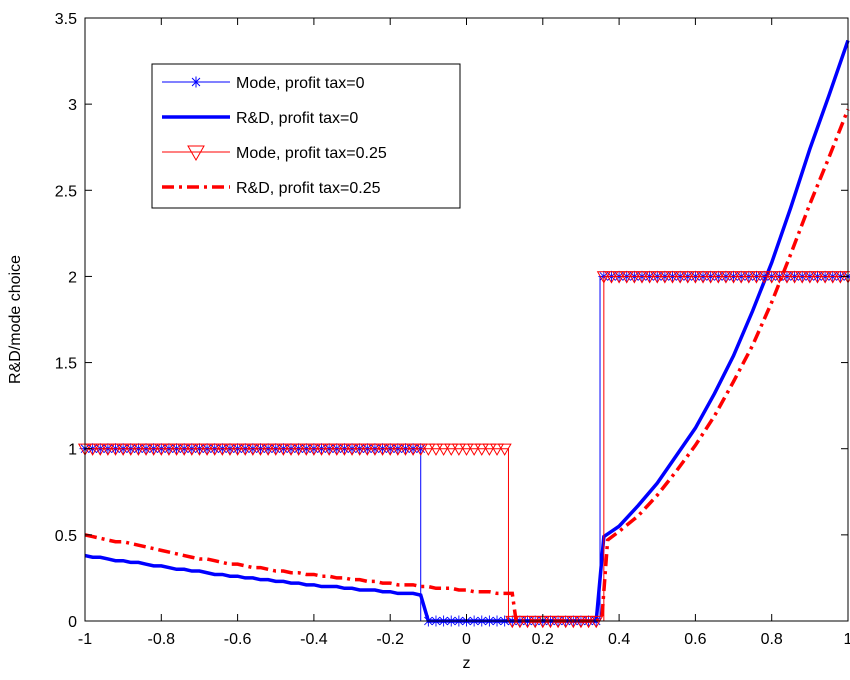 This screenshot has height=680, width=850. What do you see at coordinates (72, 277) in the screenshot?
I see `y-tick-label: 2` at bounding box center [72, 277].